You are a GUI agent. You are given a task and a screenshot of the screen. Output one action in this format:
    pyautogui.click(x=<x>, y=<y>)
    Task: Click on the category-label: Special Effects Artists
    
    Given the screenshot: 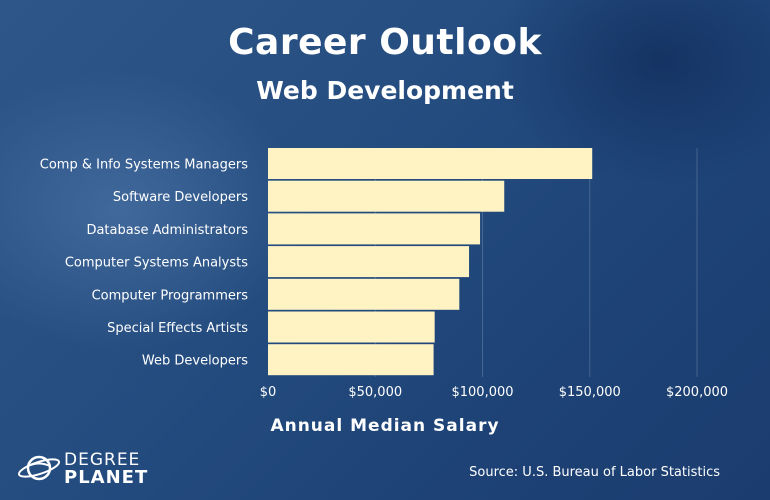 What is the action you would take?
    pyautogui.click(x=177, y=328)
    